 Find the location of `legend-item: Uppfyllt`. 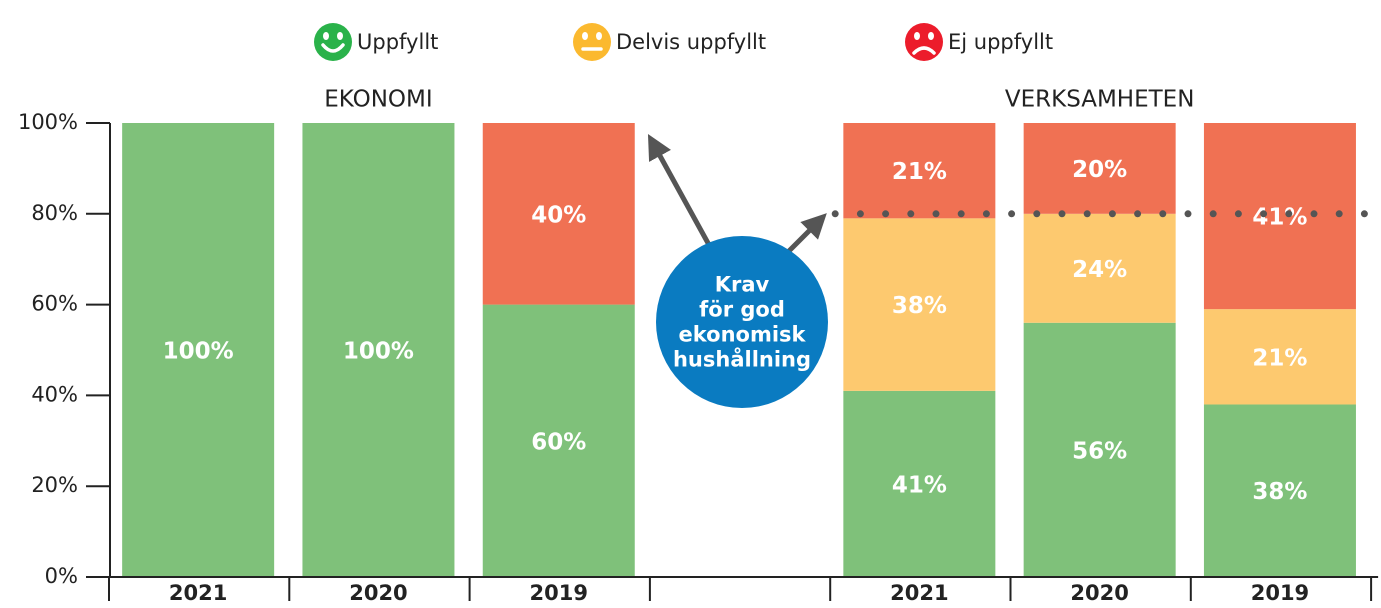

legend-item: Uppfyllt is located at coordinates (376, 42).